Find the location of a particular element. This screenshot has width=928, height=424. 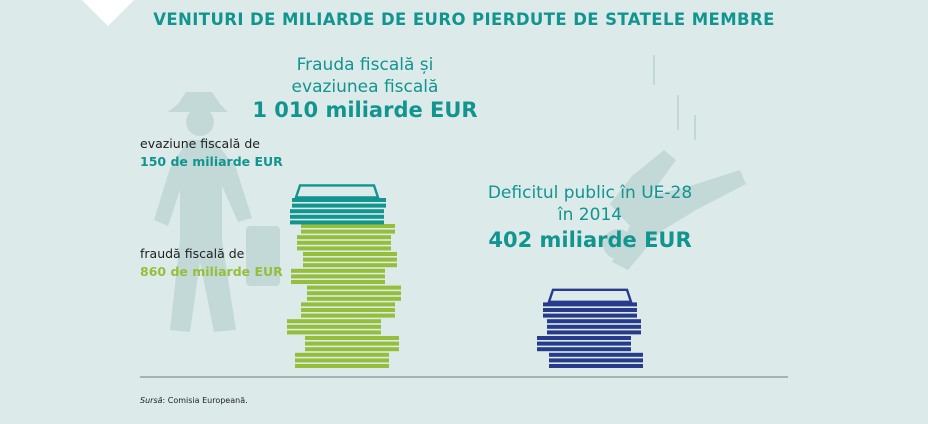

deficit-stack-cap is located at coordinates (590, 295).